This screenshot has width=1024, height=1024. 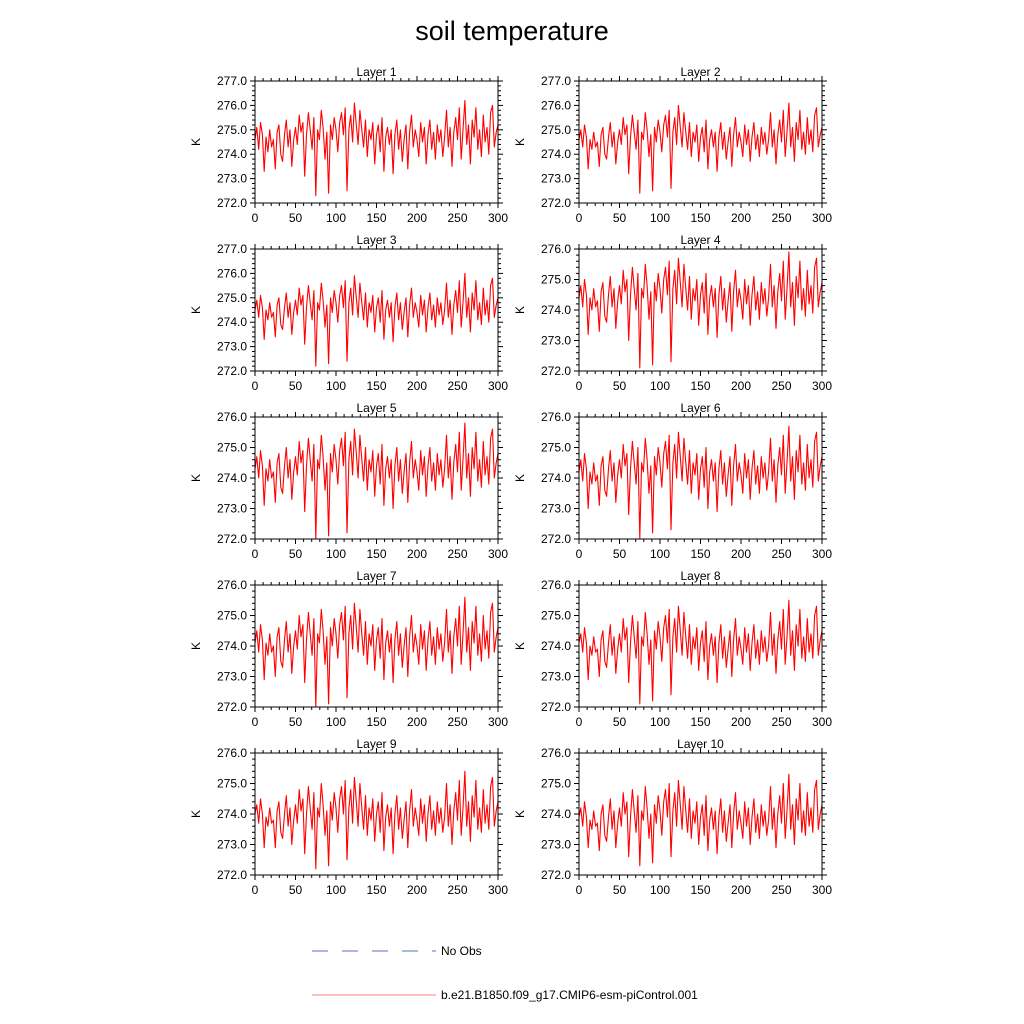 What do you see at coordinates (417, 554) in the screenshot?
I see `panel-5-xtick-label: 200` at bounding box center [417, 554].